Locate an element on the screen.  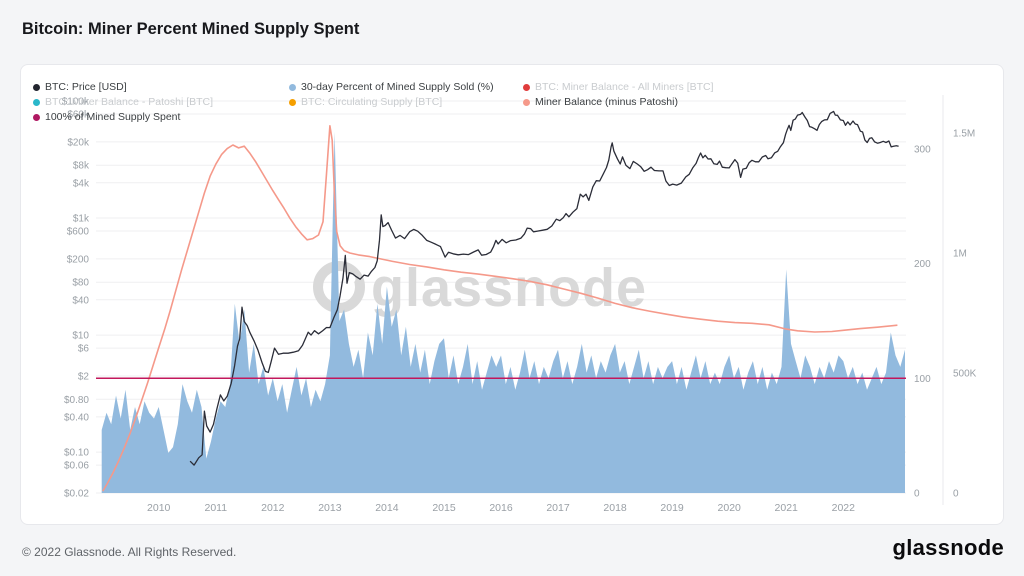
legend-item-label: 100% of Mined Supply Spent is located at coordinates (113, 117).